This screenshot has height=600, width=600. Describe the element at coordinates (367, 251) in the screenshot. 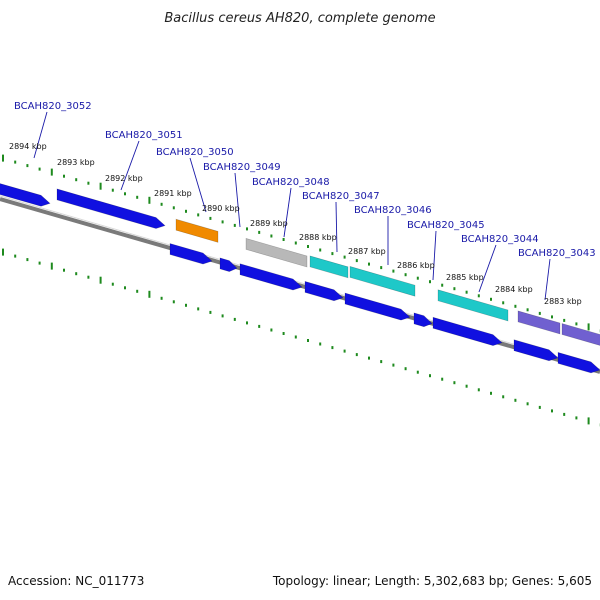

I see `kbp-label-2887: 2887 kbp` at that location.